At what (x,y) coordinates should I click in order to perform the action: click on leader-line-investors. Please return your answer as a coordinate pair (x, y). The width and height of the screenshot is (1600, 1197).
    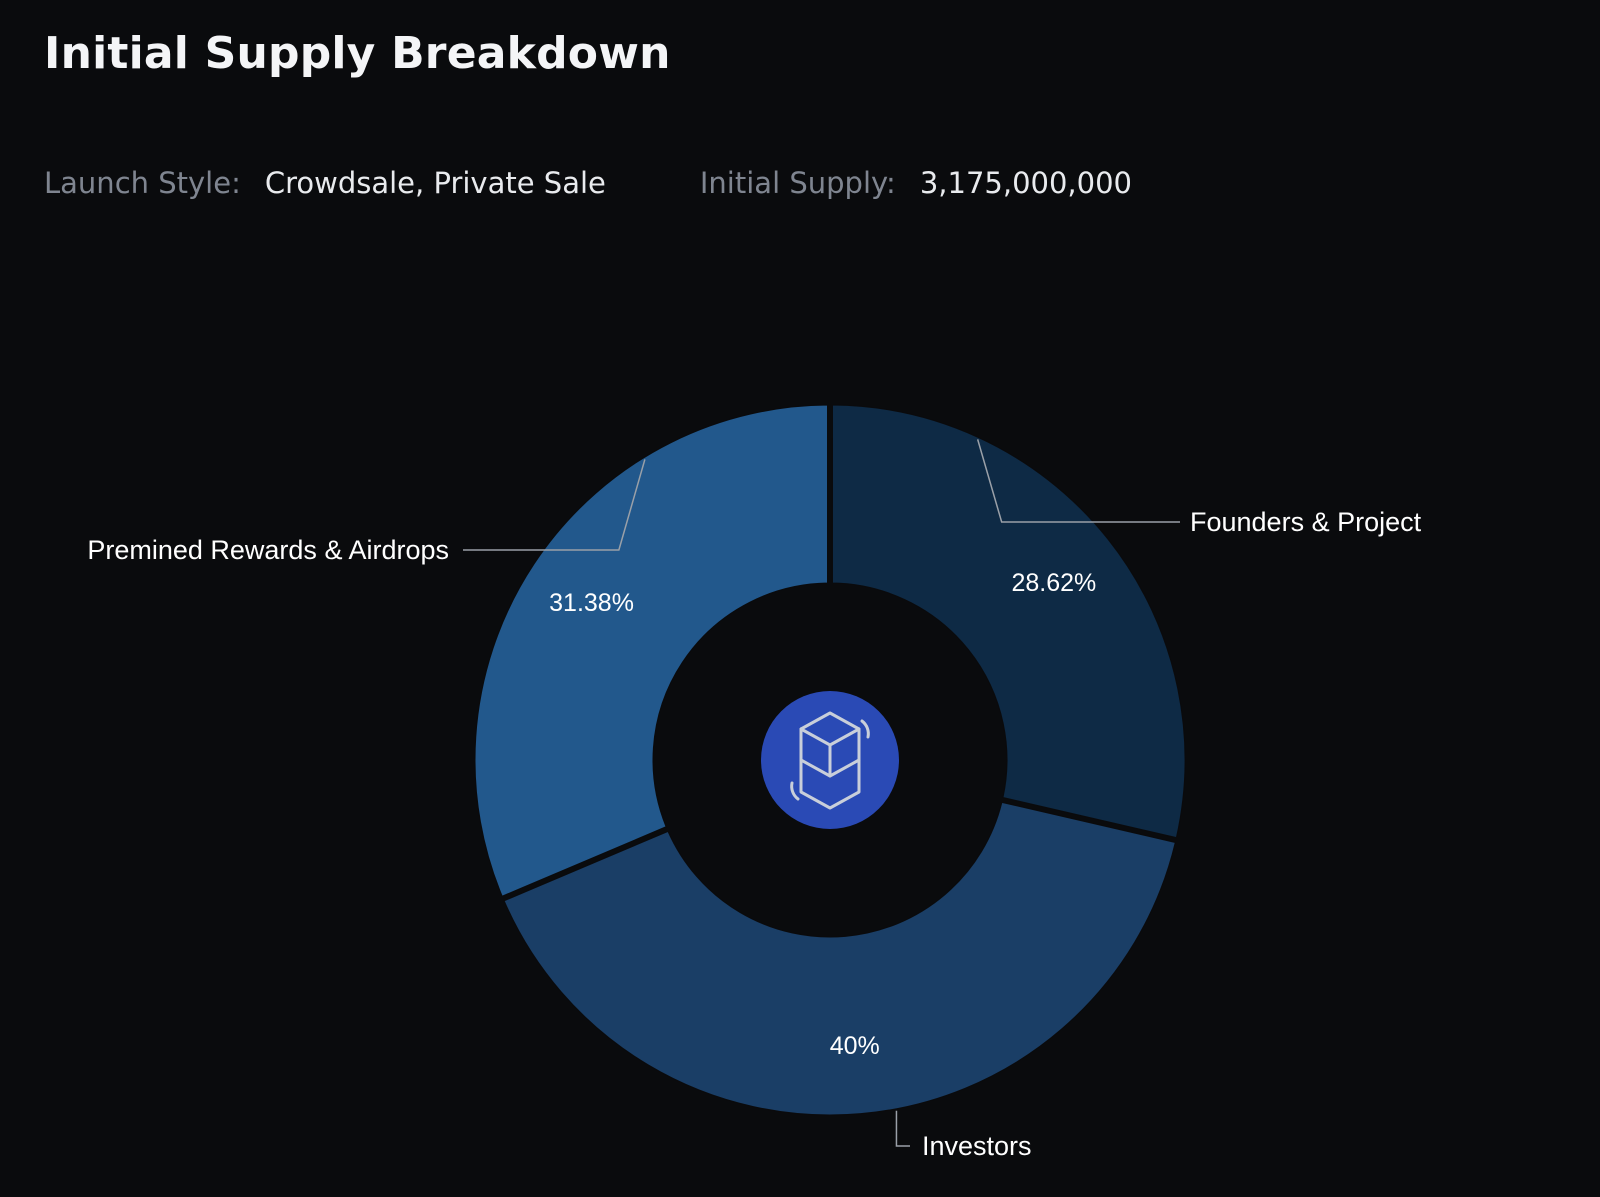
    Looking at the image, I should click on (902, 1128).